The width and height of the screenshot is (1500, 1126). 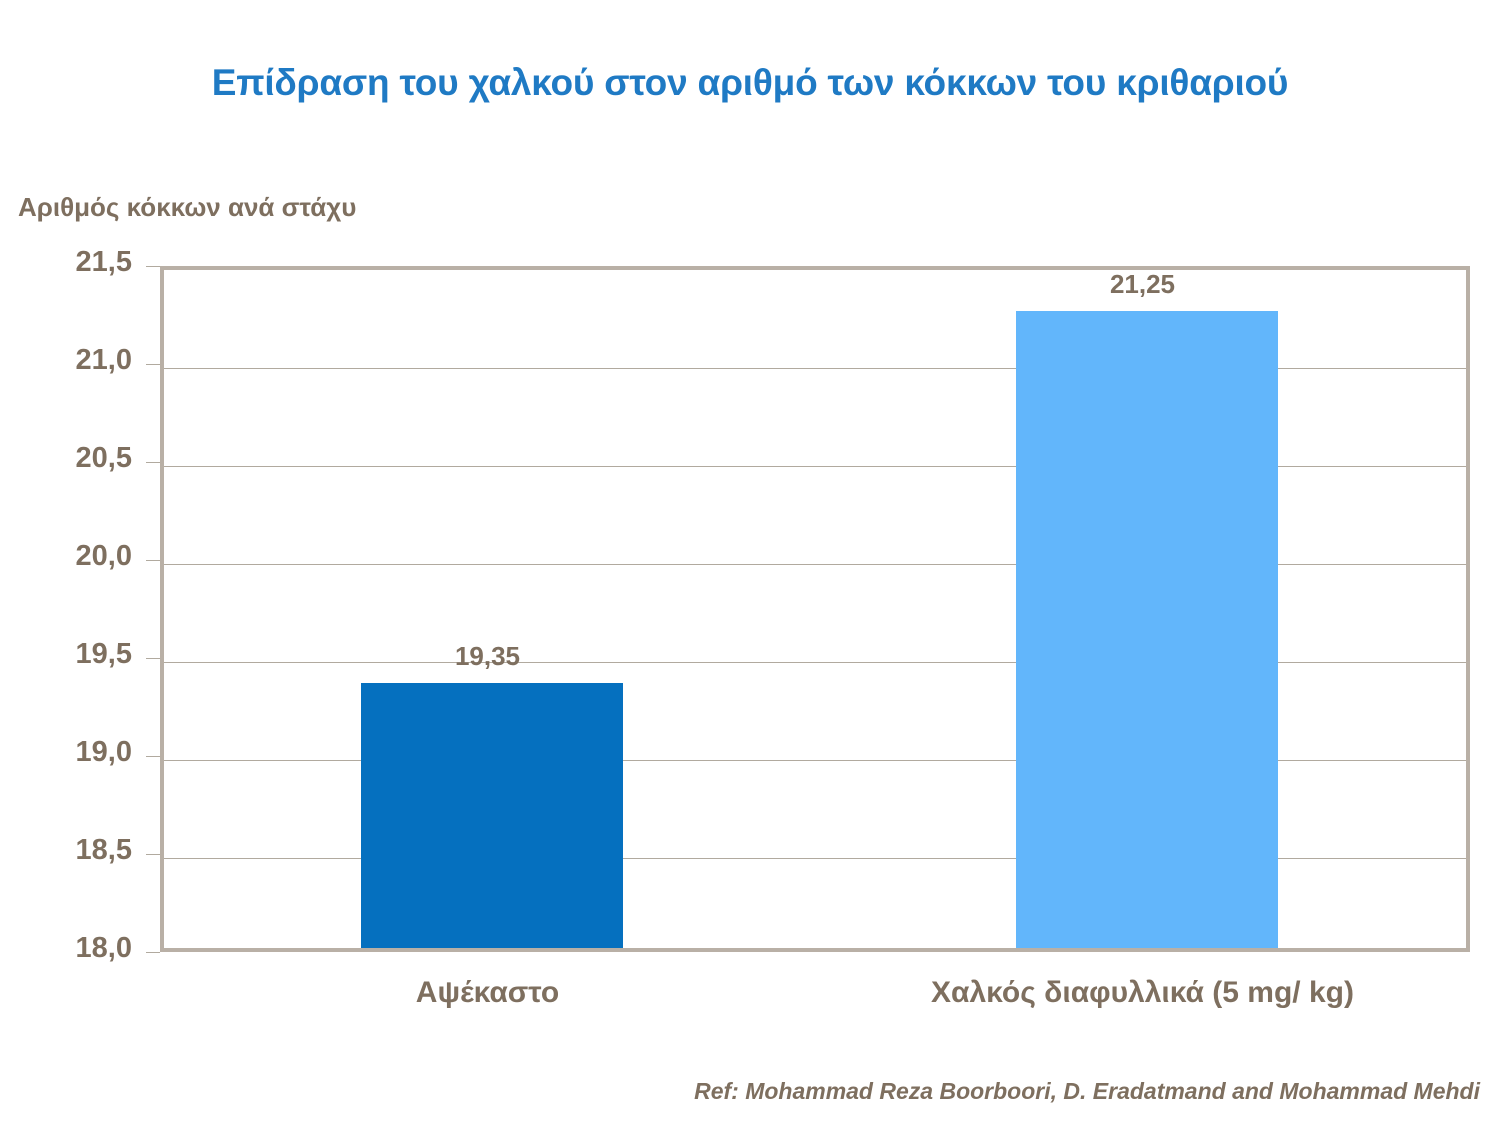 What do you see at coordinates (103, 262) in the screenshot?
I see `y-axis-tick-label: 21,5` at bounding box center [103, 262].